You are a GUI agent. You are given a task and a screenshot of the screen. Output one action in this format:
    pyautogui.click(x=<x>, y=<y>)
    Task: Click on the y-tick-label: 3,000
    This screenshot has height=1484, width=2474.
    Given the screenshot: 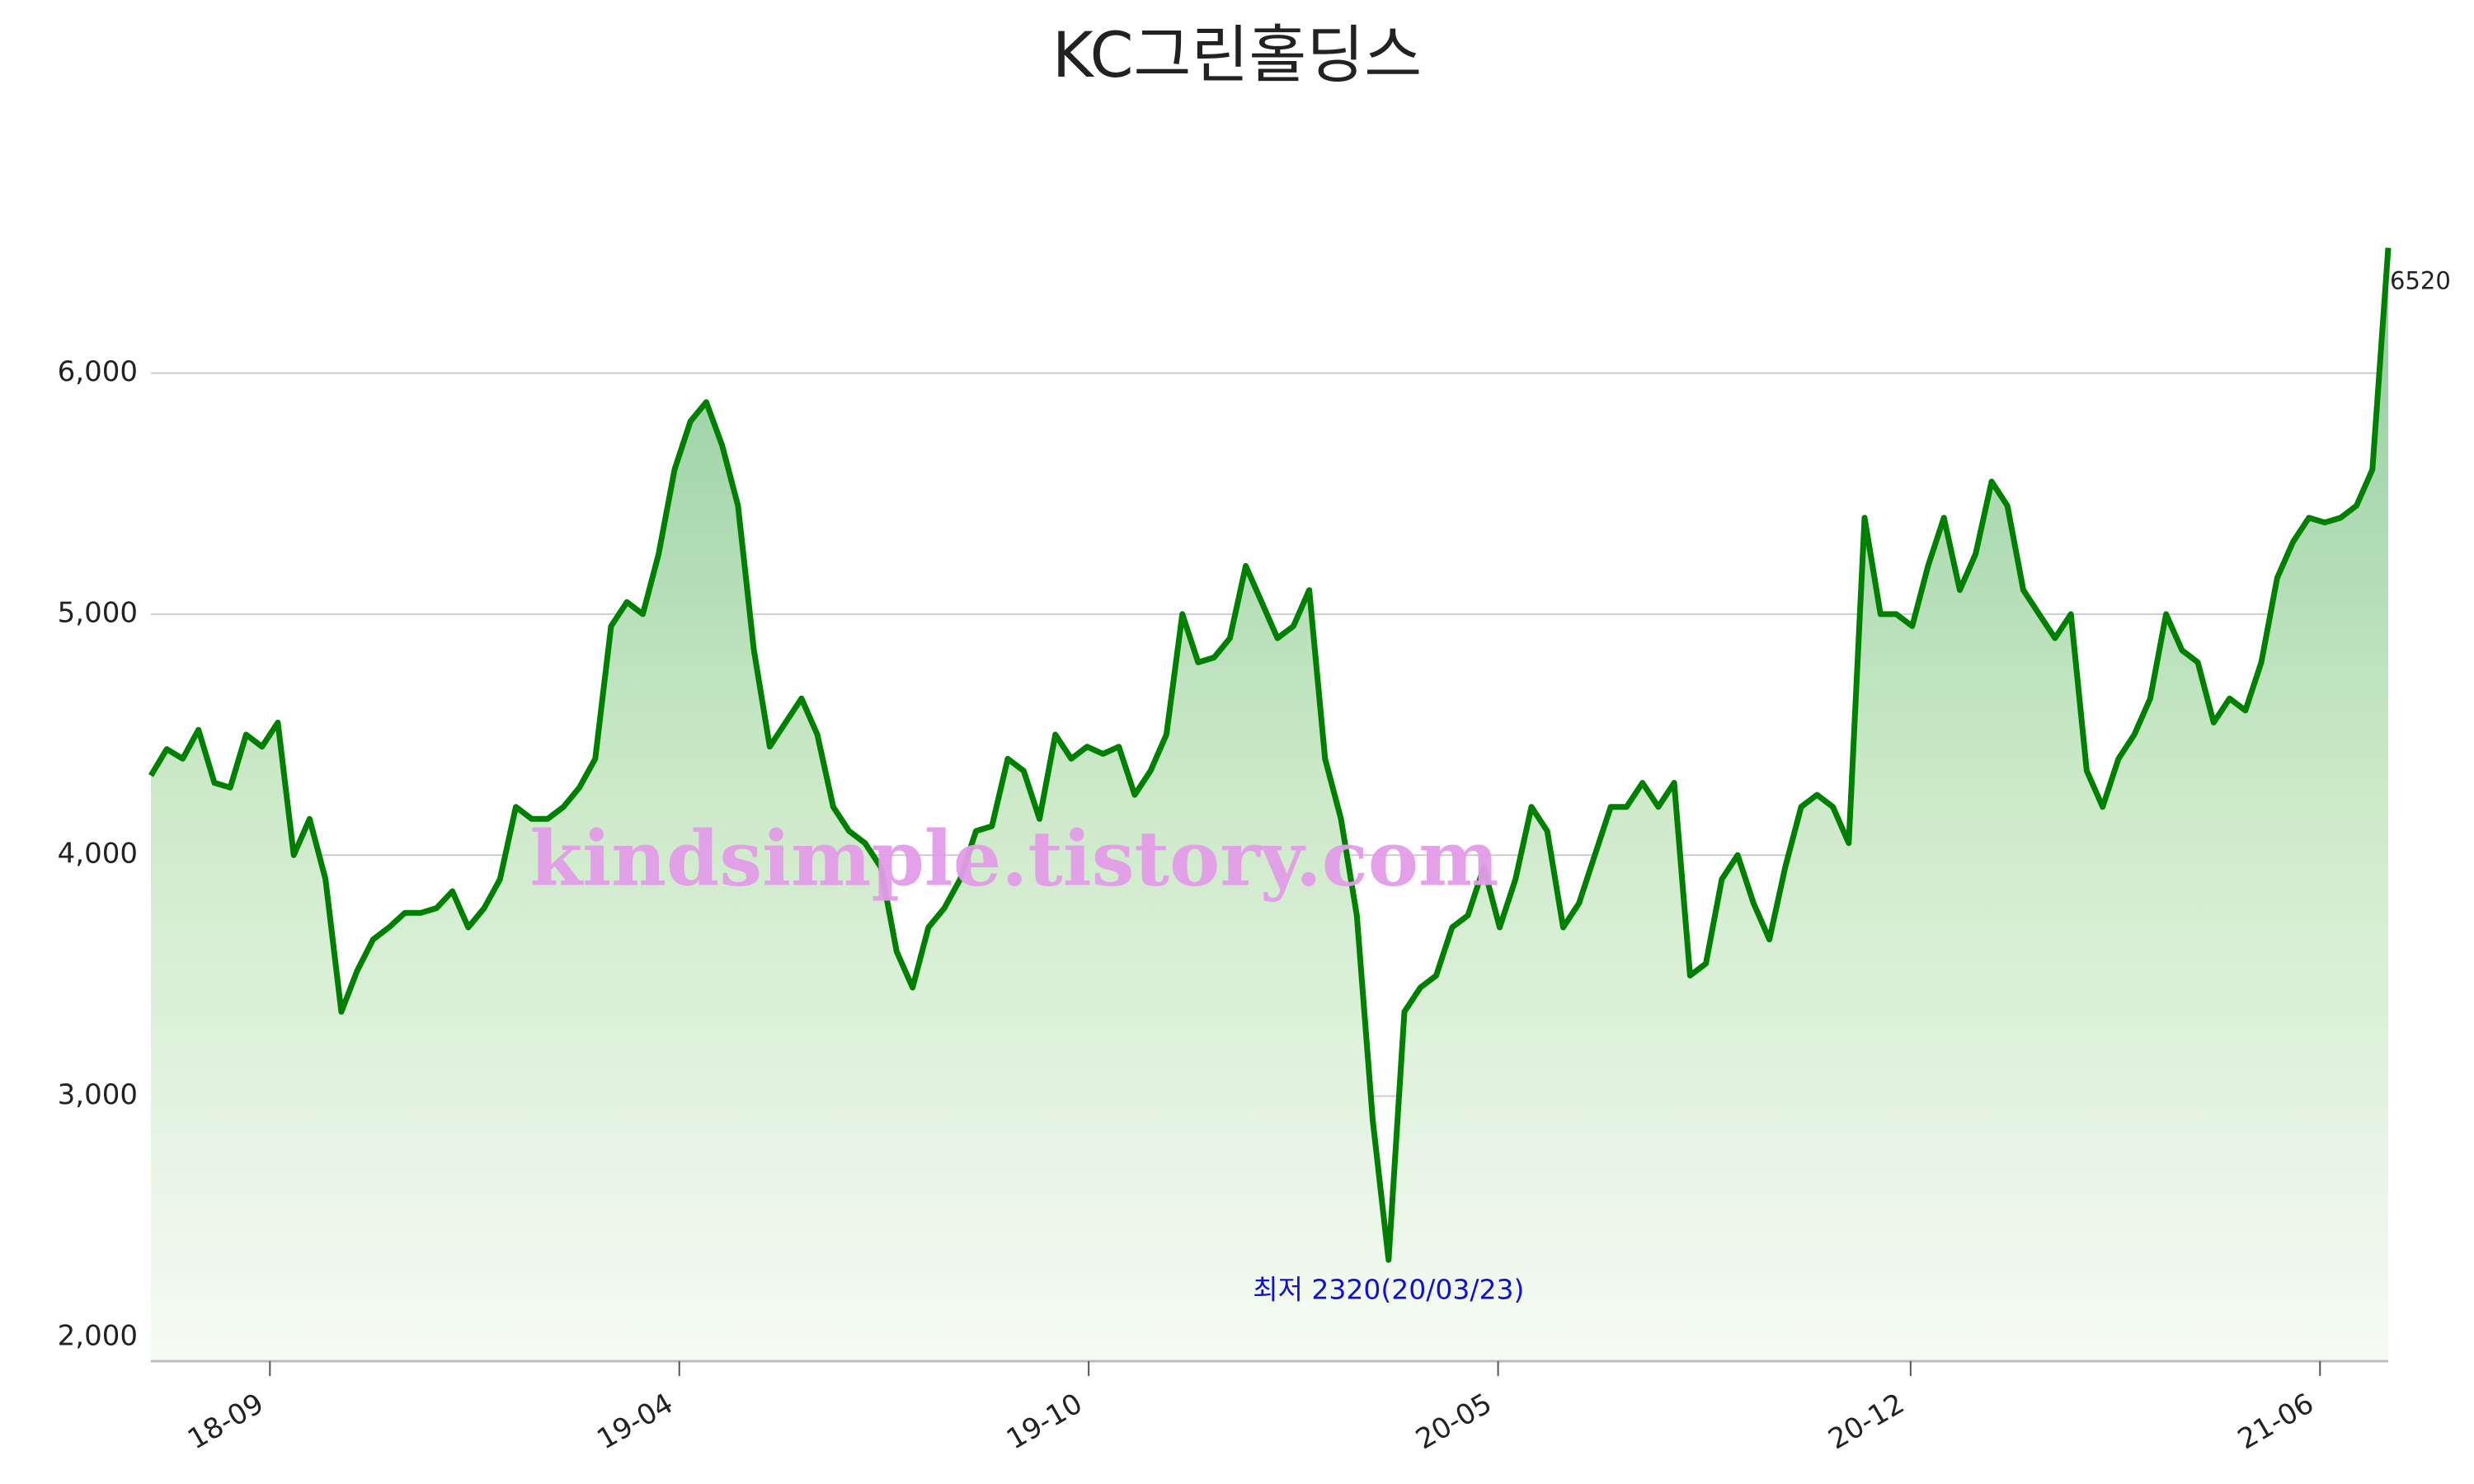 What is the action you would take?
    pyautogui.click(x=98, y=1094)
    